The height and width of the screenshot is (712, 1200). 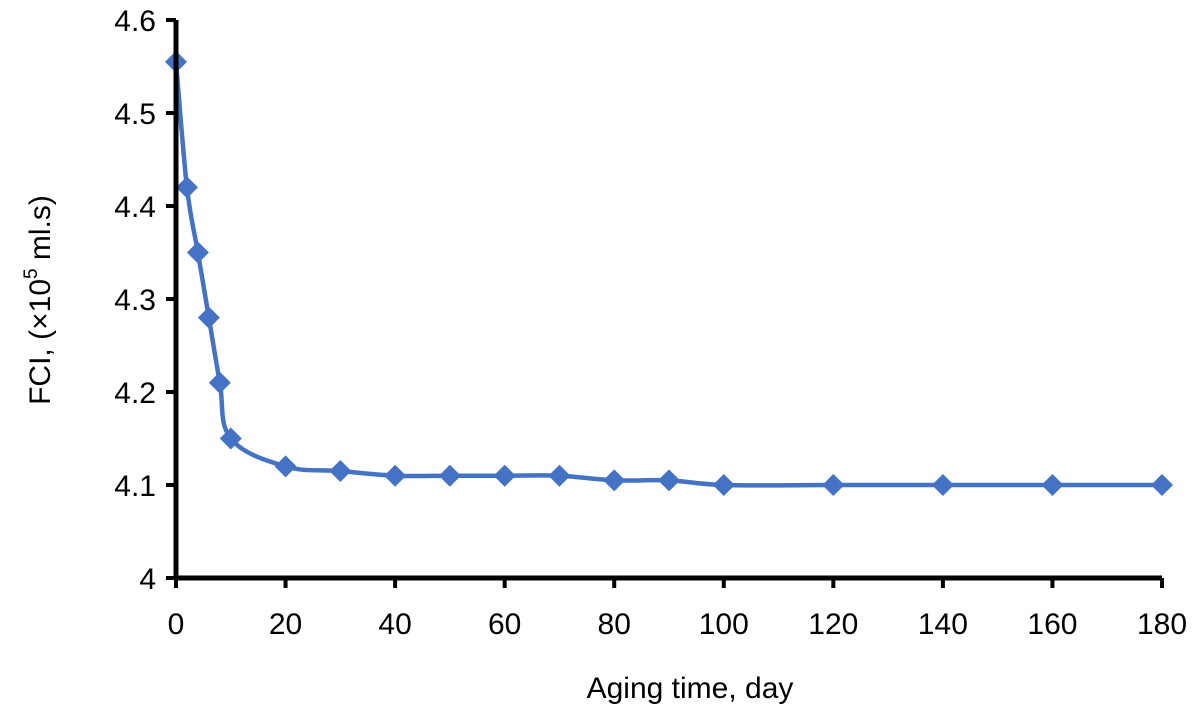 I want to click on x-tick-label: 160, so click(x=1052, y=624).